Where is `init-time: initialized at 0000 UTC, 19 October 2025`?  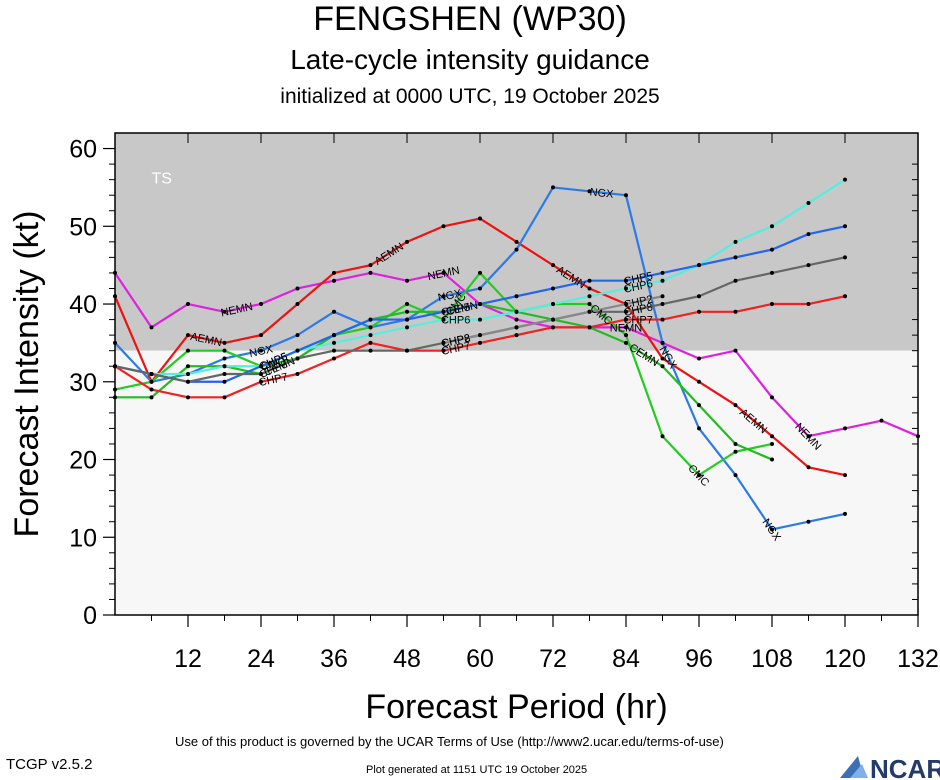 init-time: initialized at 0000 UTC, 19 October 2025 is located at coordinates (470, 96).